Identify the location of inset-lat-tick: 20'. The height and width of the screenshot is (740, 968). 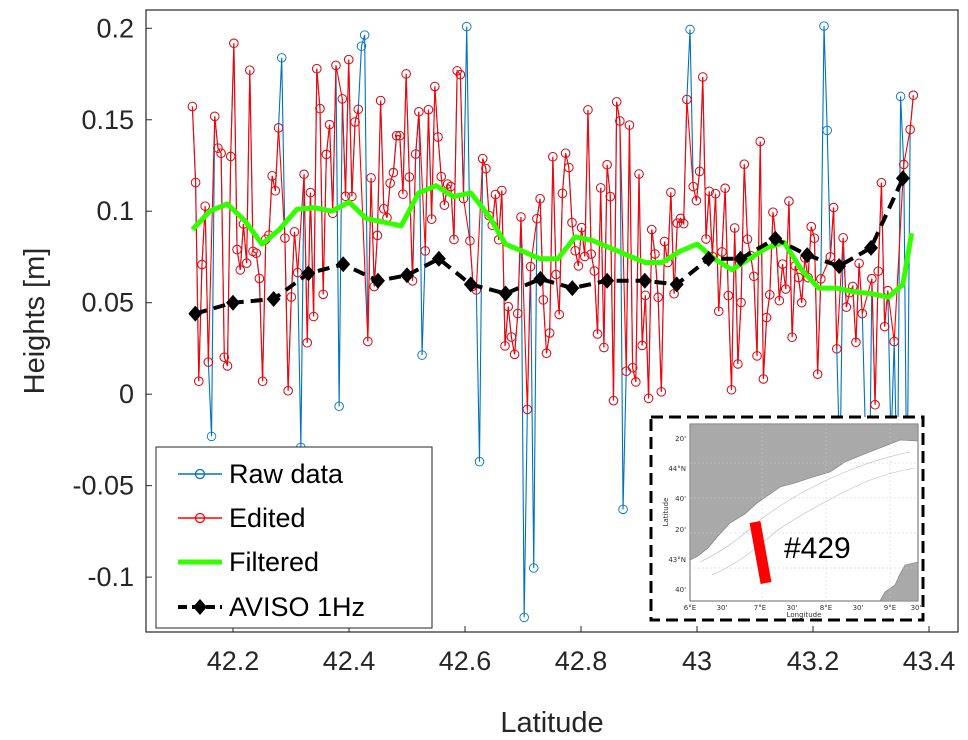
(680, 439).